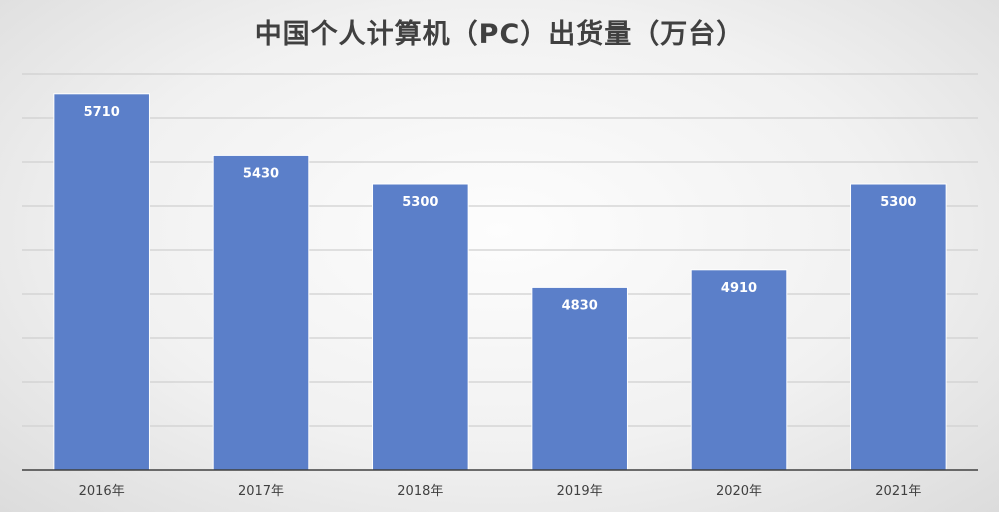  I want to click on x-tick-label-3: 2018年, so click(420, 491).